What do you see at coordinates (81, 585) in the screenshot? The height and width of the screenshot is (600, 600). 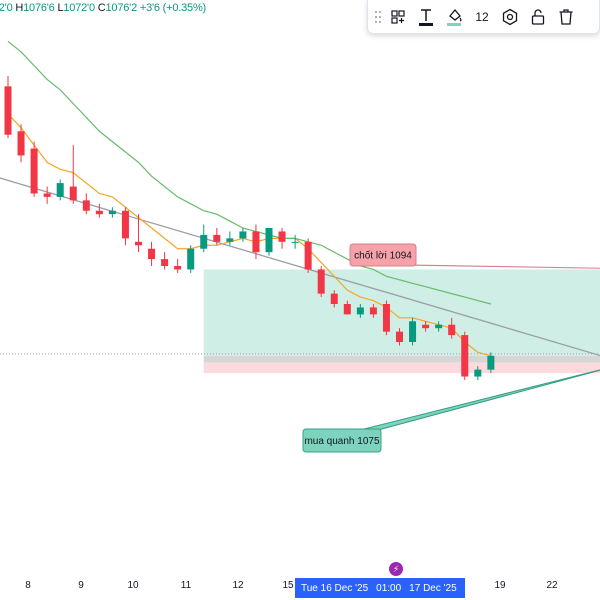 I see `x-tick-label: 9` at bounding box center [81, 585].